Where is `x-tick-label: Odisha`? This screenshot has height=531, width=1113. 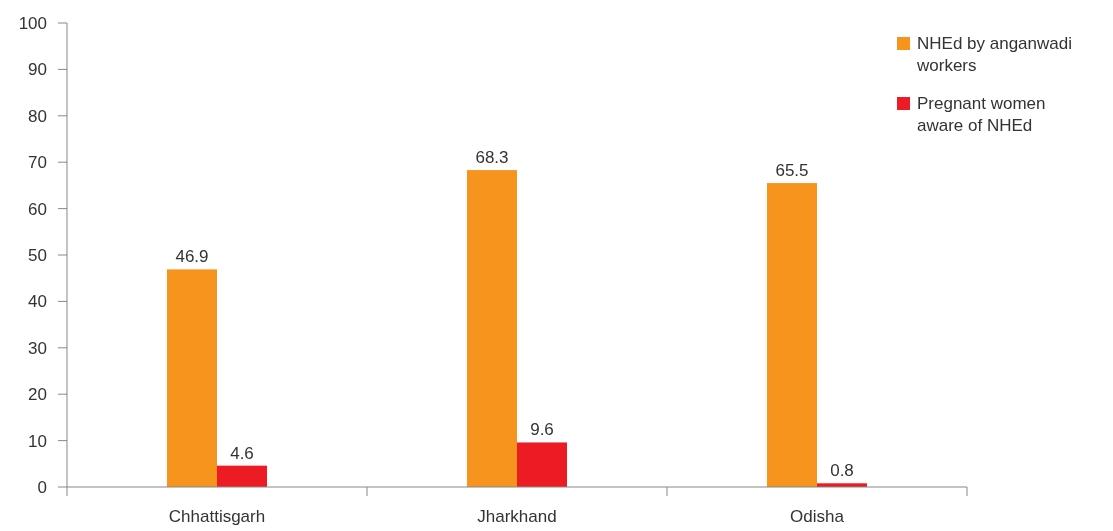 x-tick-label: Odisha is located at coordinates (817, 516).